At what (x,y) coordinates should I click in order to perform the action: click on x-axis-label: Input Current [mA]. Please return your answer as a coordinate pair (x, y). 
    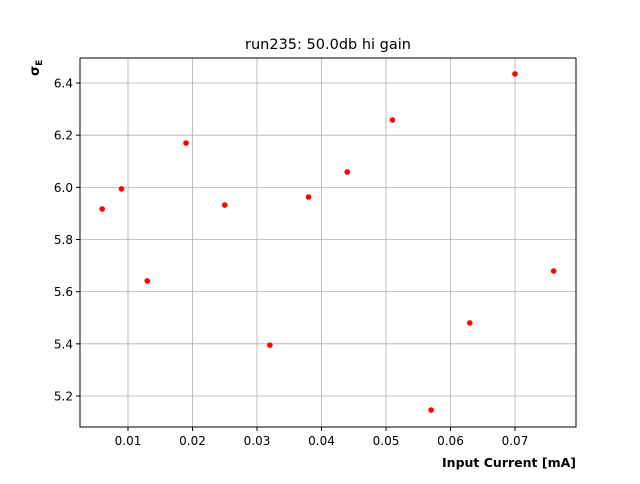
    Looking at the image, I should click on (509, 462).